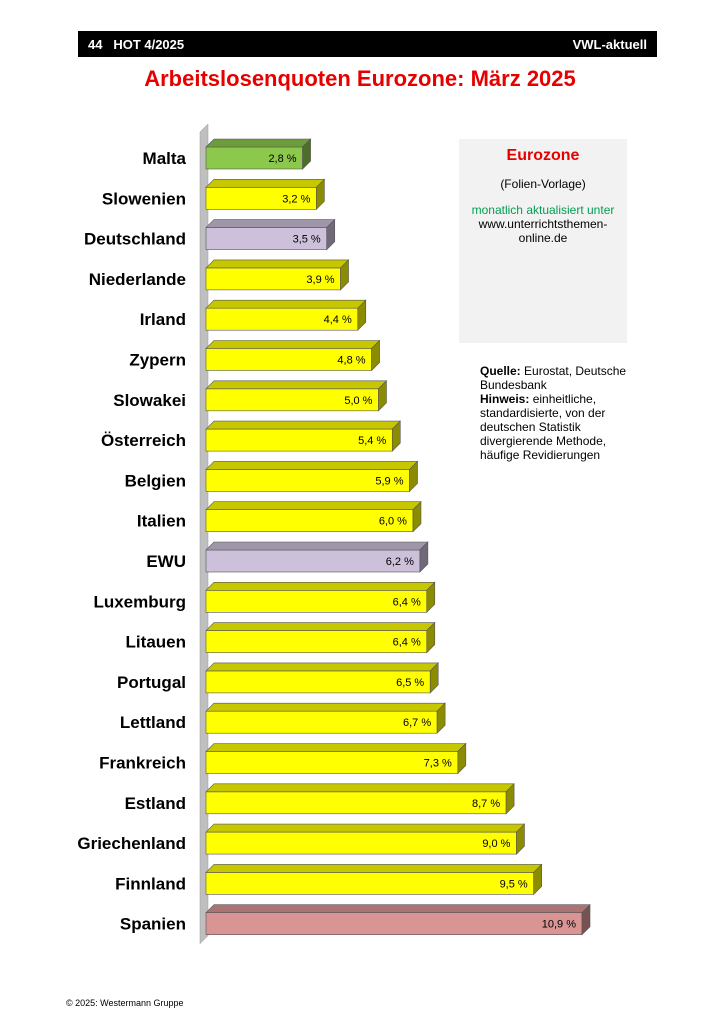 This screenshot has width=720, height=1019. I want to click on bar-group: 7,3 % Frankreich, so click(283, 758).